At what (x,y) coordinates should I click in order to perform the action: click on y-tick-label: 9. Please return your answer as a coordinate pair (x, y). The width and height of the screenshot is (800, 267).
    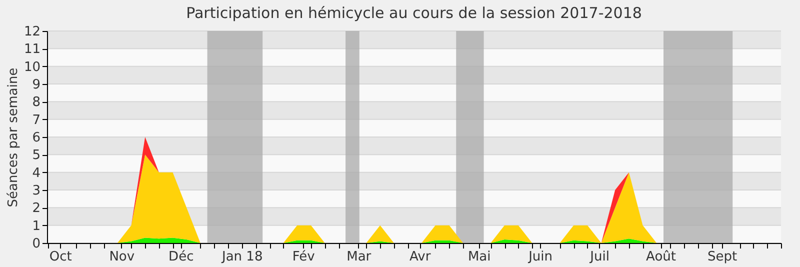
    Looking at the image, I should click on (36, 85).